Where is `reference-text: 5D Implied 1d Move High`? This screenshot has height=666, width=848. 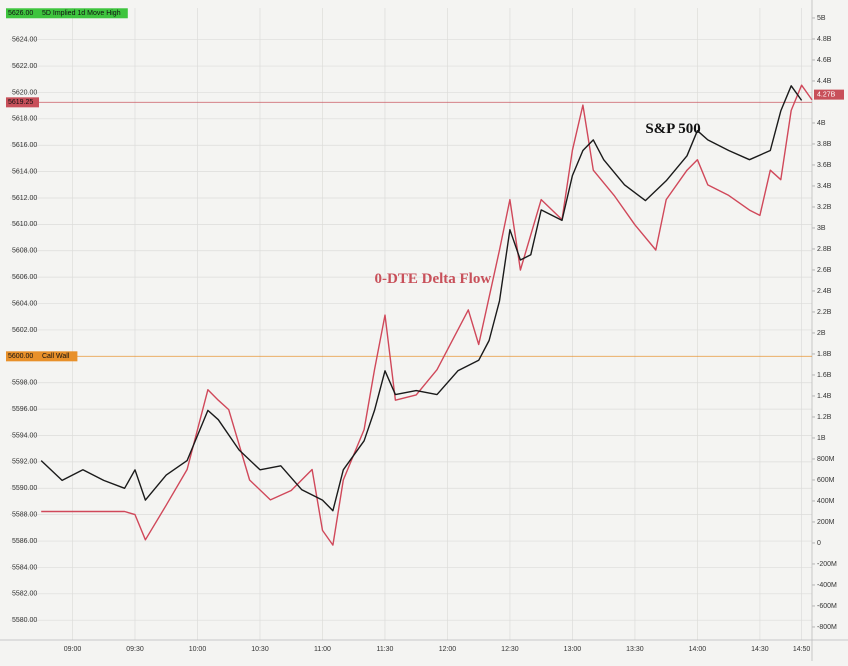 reference-text: 5D Implied 1d Move High is located at coordinates (81, 13).